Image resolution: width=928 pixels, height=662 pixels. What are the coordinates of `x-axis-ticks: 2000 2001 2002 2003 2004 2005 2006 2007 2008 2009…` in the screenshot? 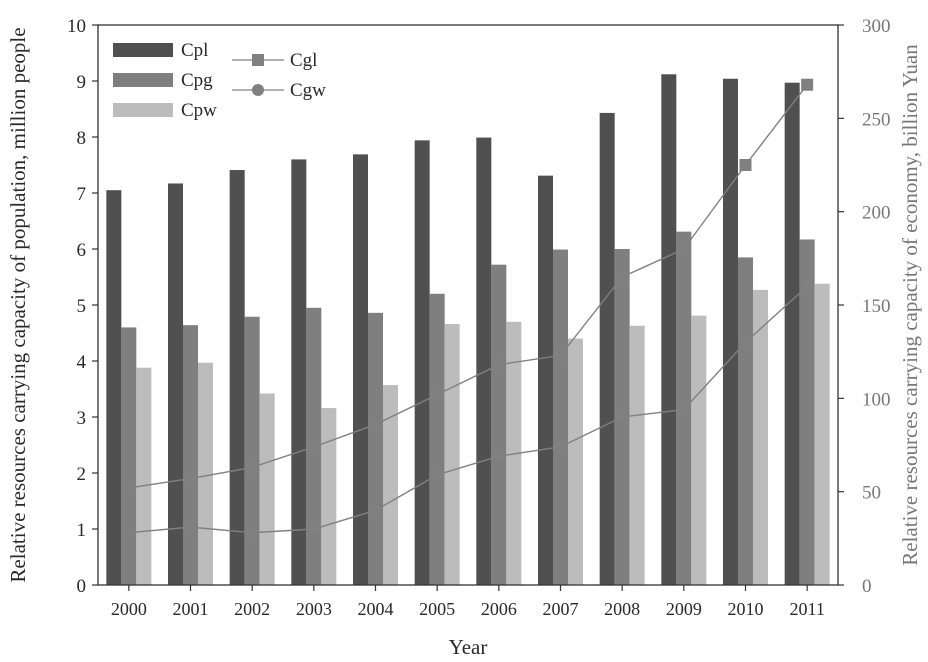 It's located at (468, 602).